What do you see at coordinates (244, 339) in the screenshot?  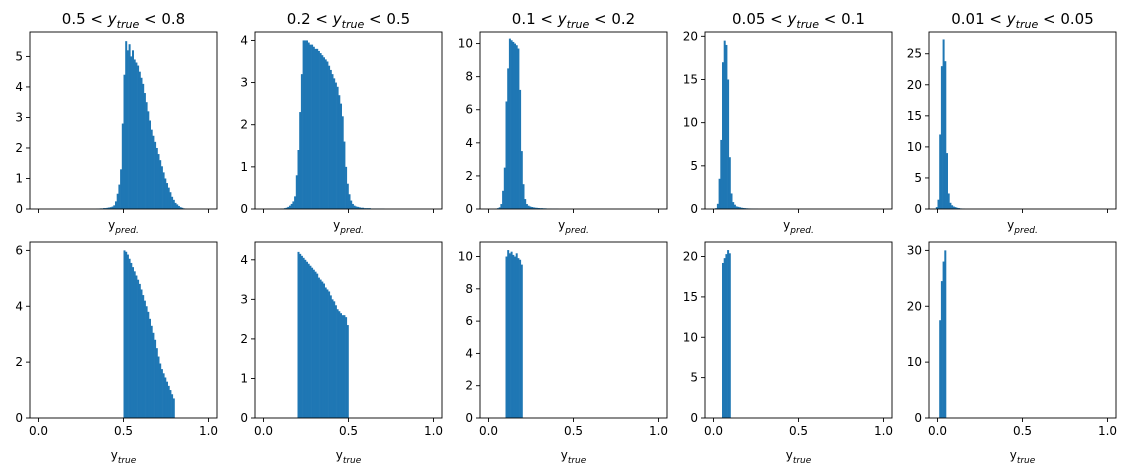 I see `y-tick-label: 2` at bounding box center [244, 339].